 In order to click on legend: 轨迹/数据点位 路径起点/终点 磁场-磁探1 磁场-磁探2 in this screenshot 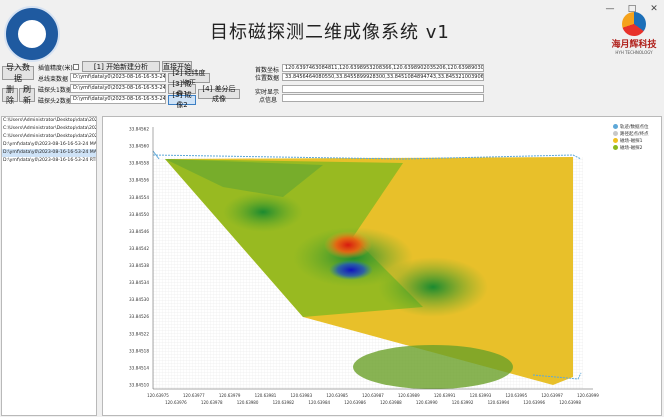, I will do `click(631, 137)`.